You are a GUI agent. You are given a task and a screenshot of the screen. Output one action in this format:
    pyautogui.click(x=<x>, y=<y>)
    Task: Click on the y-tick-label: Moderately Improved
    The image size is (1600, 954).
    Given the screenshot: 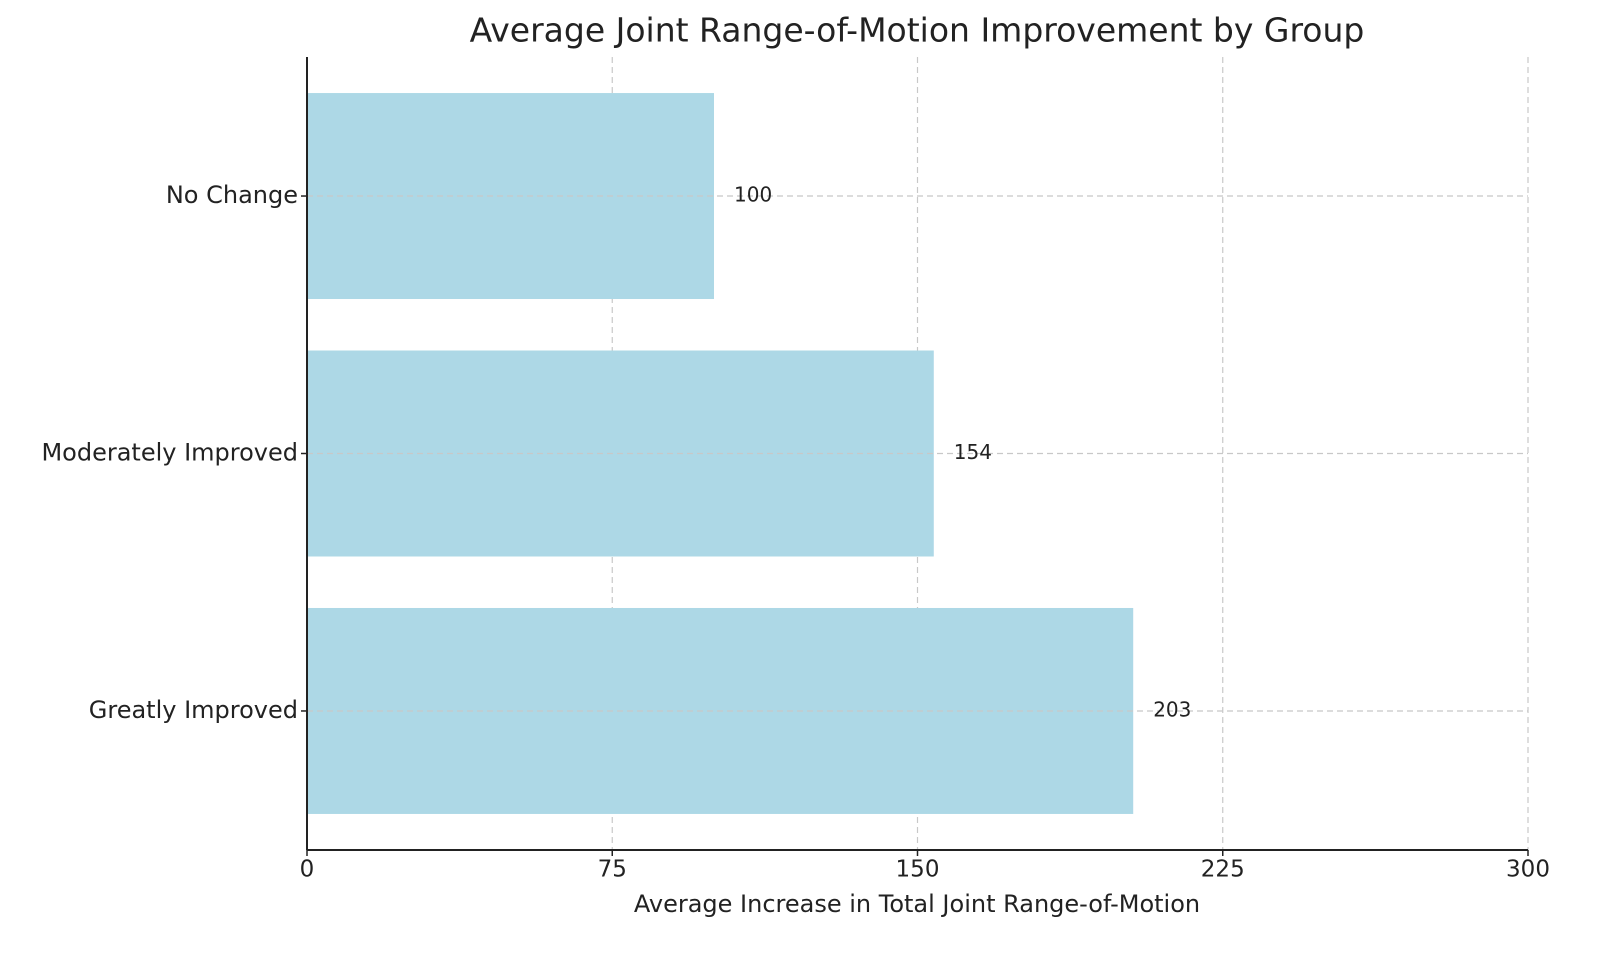 What is the action you would take?
    pyautogui.click(x=169, y=453)
    